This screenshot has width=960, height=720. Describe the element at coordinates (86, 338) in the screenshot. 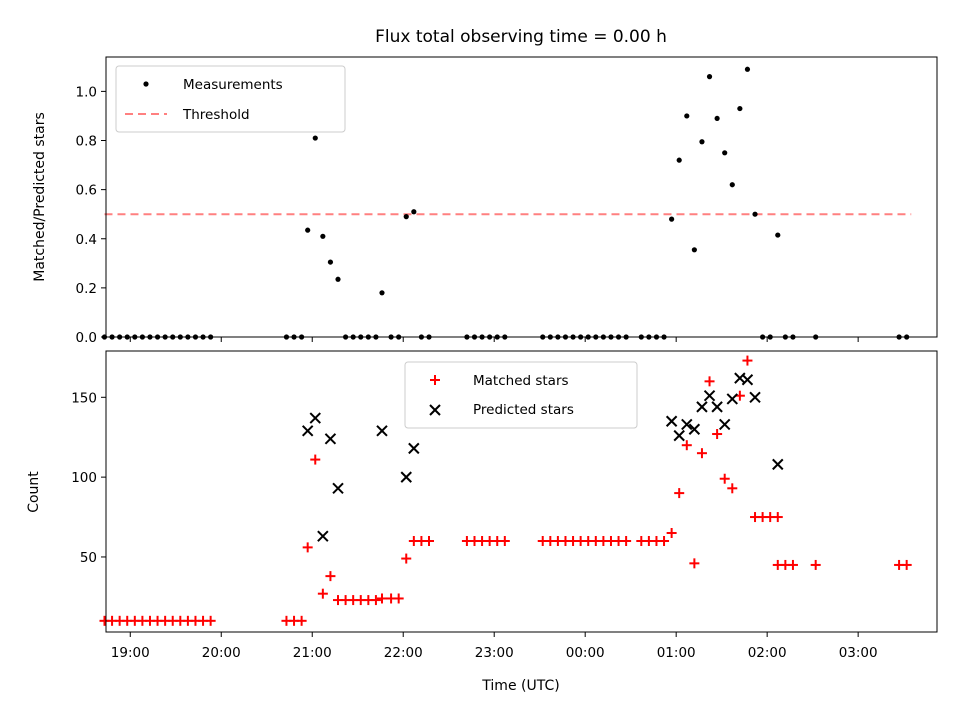

I see `top-y-tick-label: 0.0` at that location.